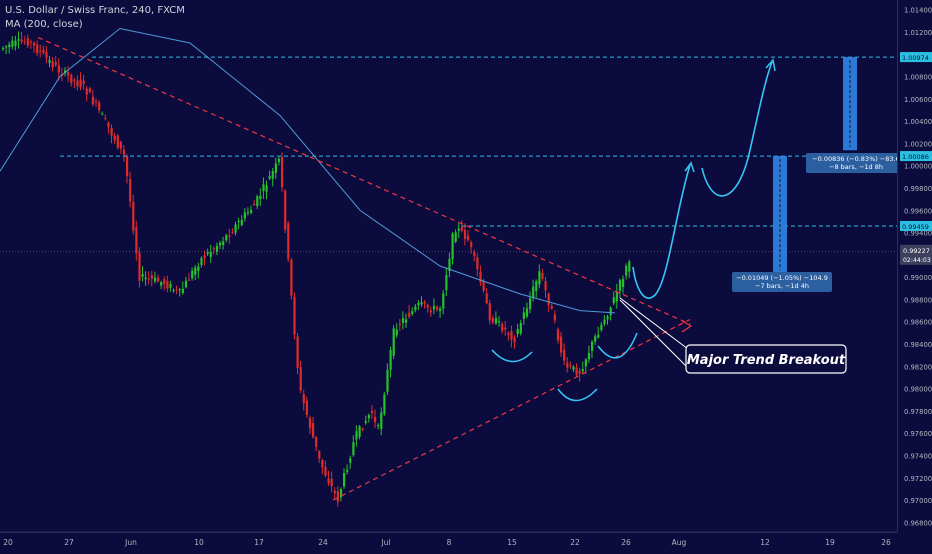 This screenshot has width=932, height=554. What do you see at coordinates (765, 542) in the screenshot?
I see `time-tick-label: 12` at bounding box center [765, 542].